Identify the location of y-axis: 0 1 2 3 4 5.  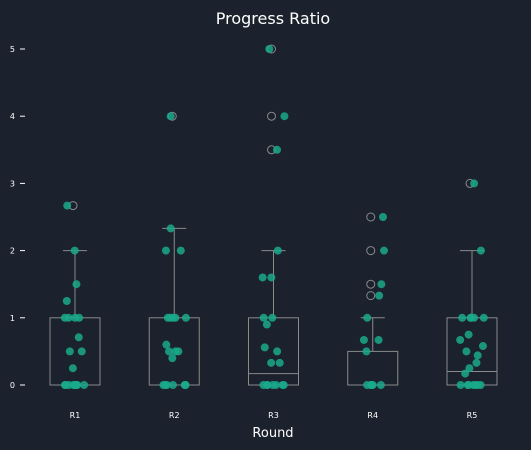
(17, 217).